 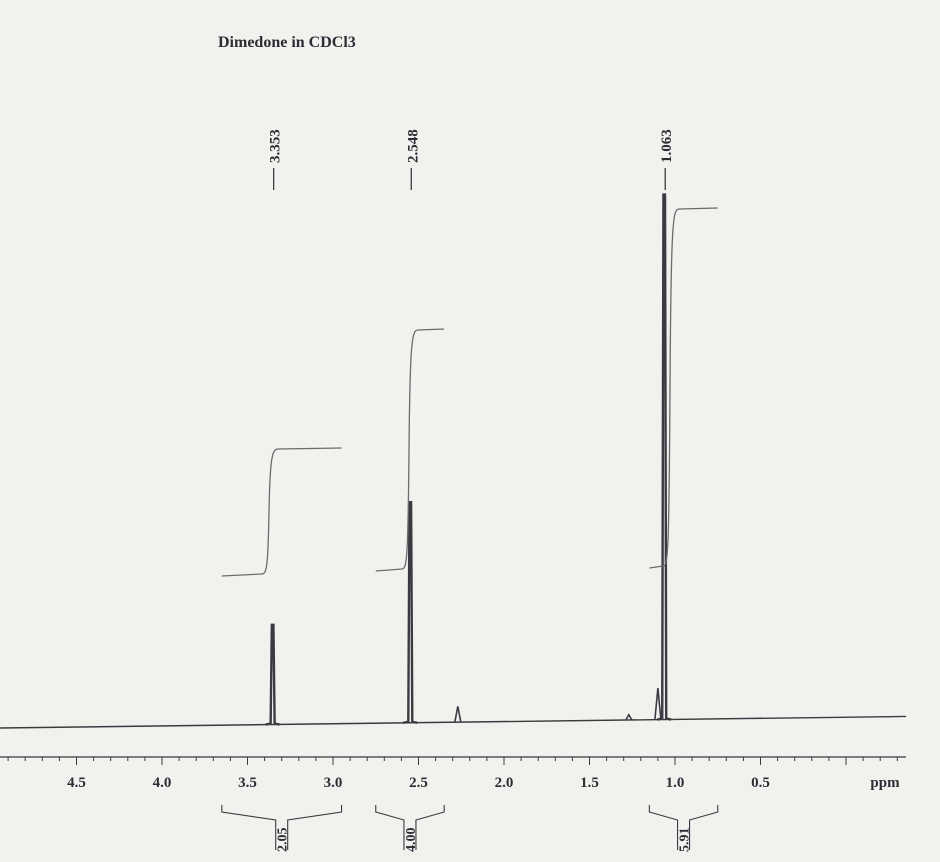 What do you see at coordinates (504, 783) in the screenshot?
I see `x-tick-label-5: 2.0` at bounding box center [504, 783].